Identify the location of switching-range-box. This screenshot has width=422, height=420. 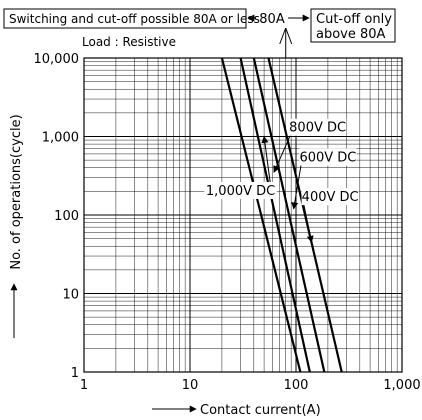
(125, 18).